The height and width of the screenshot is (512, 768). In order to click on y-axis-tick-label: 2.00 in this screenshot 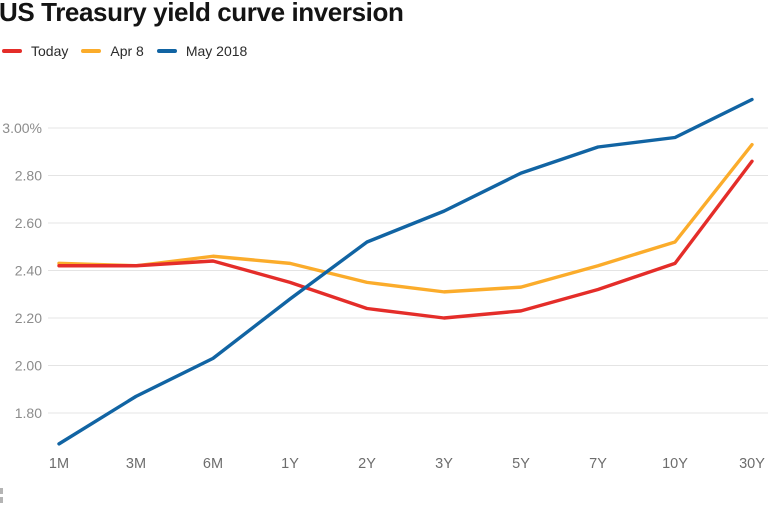, I will do `click(28, 366)`.